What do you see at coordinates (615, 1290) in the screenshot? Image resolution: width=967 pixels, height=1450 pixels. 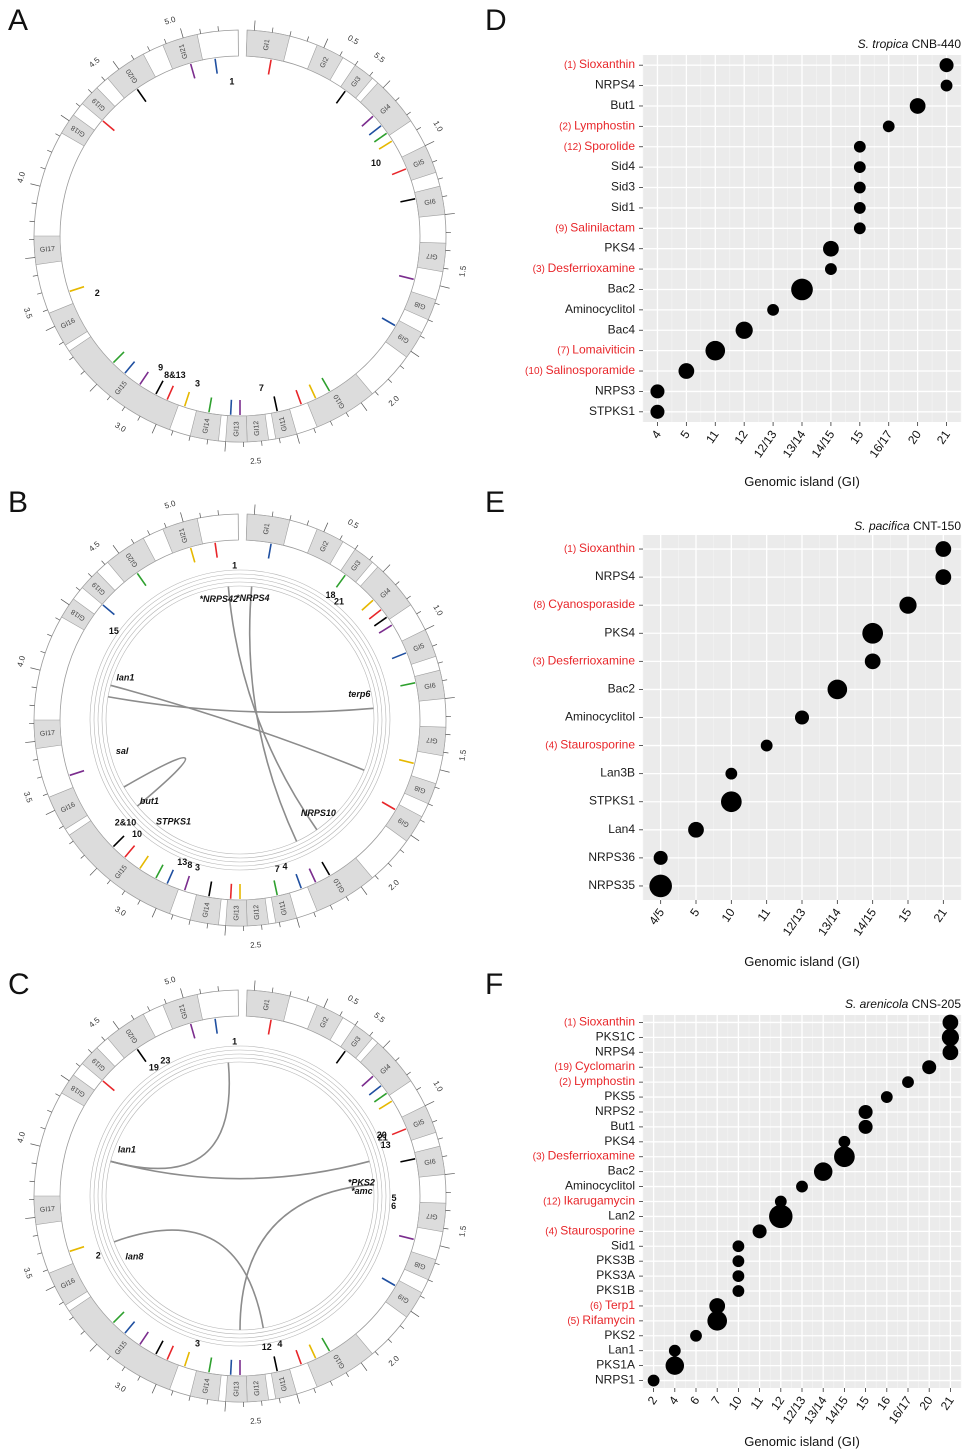 I see `y-tick-label: PKS1B` at bounding box center [615, 1290].